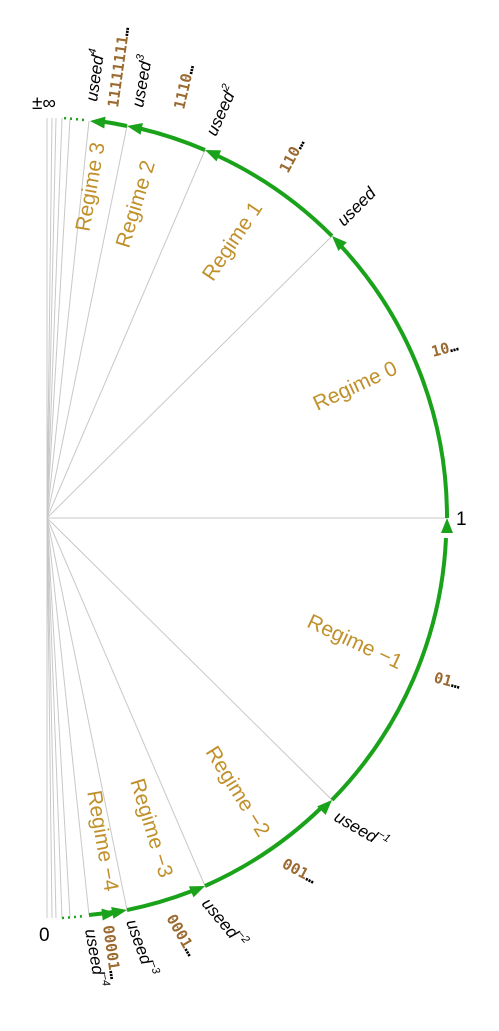 The width and height of the screenshot is (499, 1031). Describe the element at coordinates (355, 386) in the screenshot. I see `regime-0-label: Regime 0` at that location.